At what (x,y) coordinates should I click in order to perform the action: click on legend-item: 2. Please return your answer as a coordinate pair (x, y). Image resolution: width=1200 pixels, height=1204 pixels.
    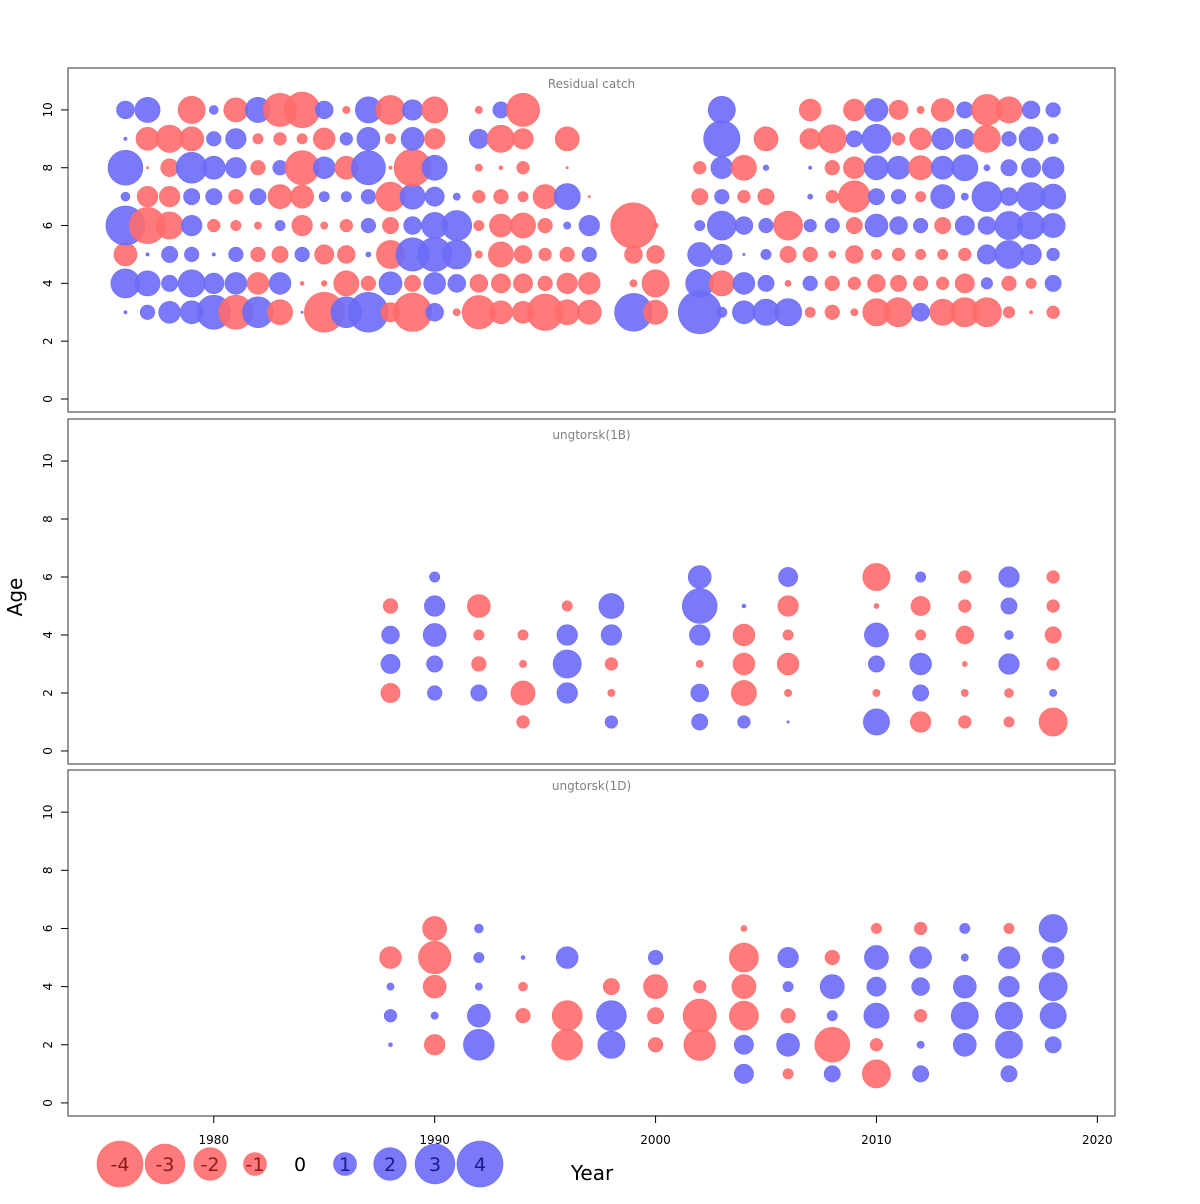
    Looking at the image, I should click on (390, 1164).